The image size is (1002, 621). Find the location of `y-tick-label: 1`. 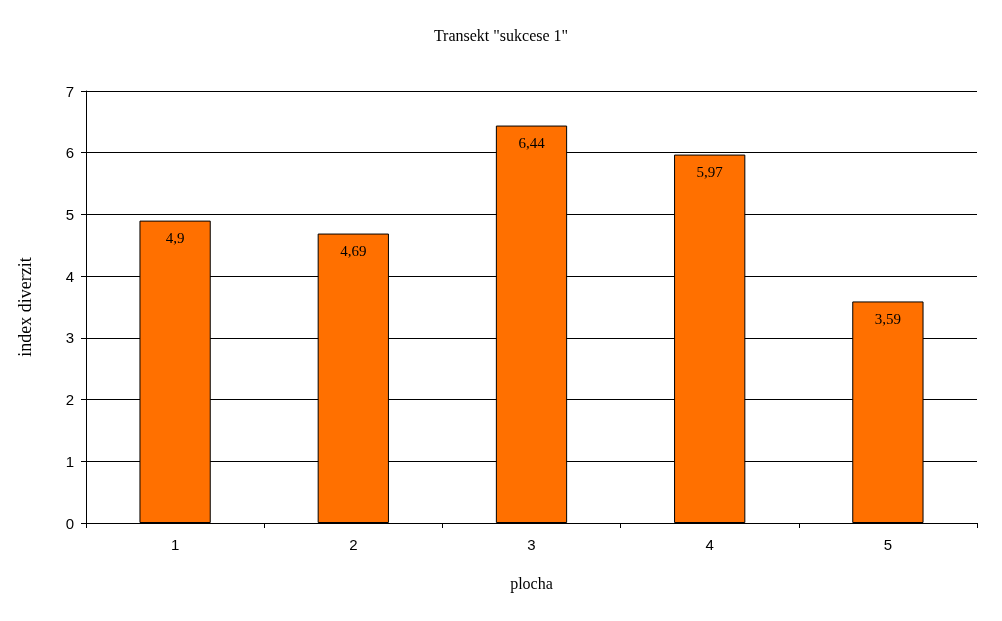

y-tick-label: 1 is located at coordinates (69, 461).